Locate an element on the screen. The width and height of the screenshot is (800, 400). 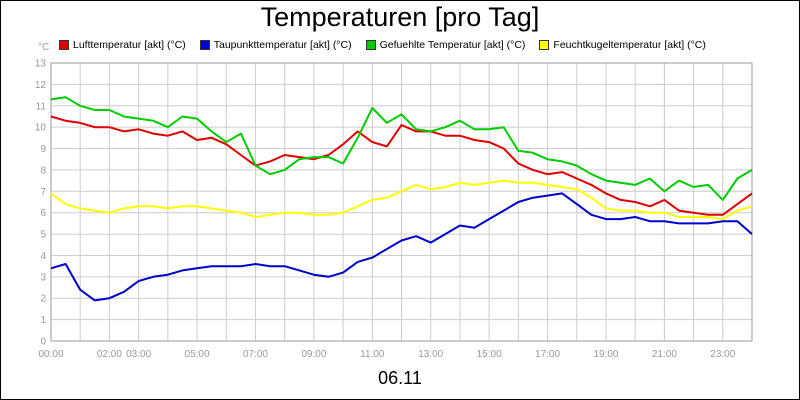
x-axis-date-label: 06.11 is located at coordinates (400, 378).